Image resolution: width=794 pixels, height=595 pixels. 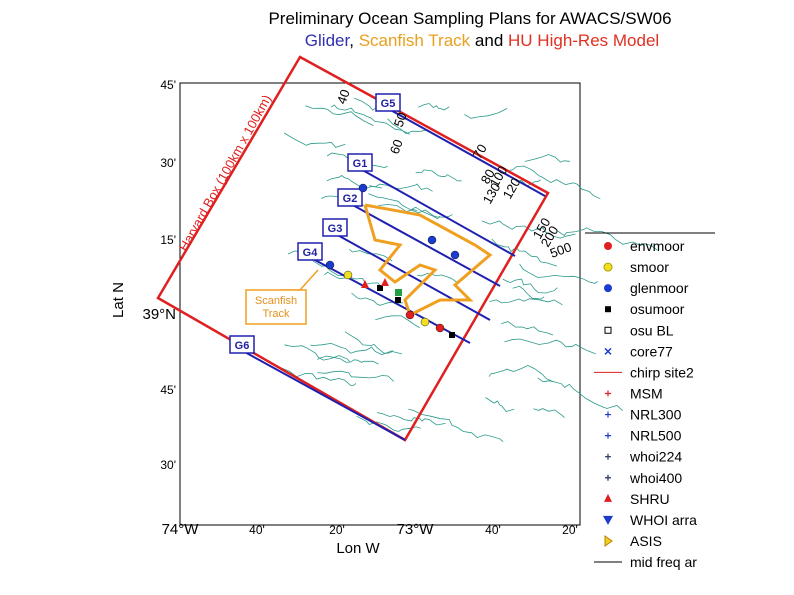 I want to click on y-axis-label: Lat N, so click(x=118, y=300).